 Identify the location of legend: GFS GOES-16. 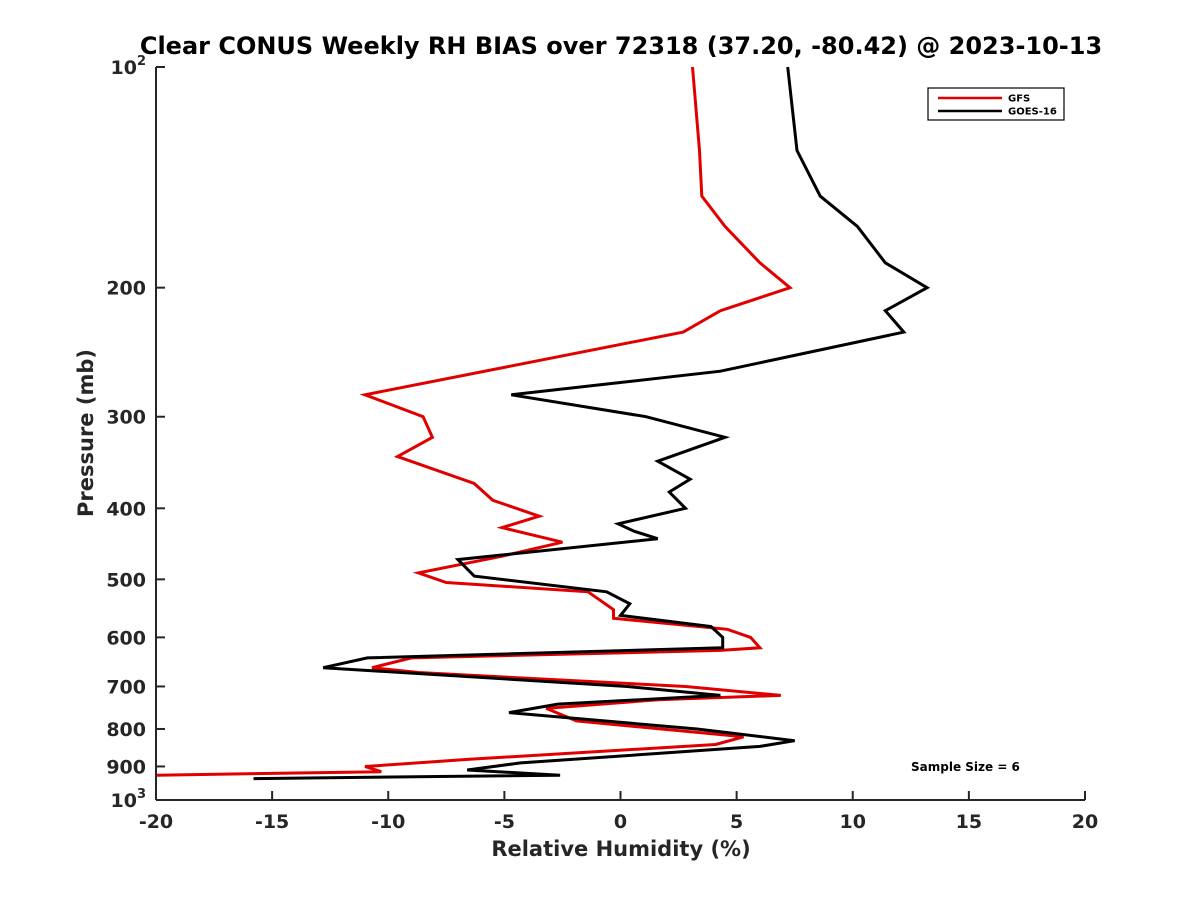
(996, 104).